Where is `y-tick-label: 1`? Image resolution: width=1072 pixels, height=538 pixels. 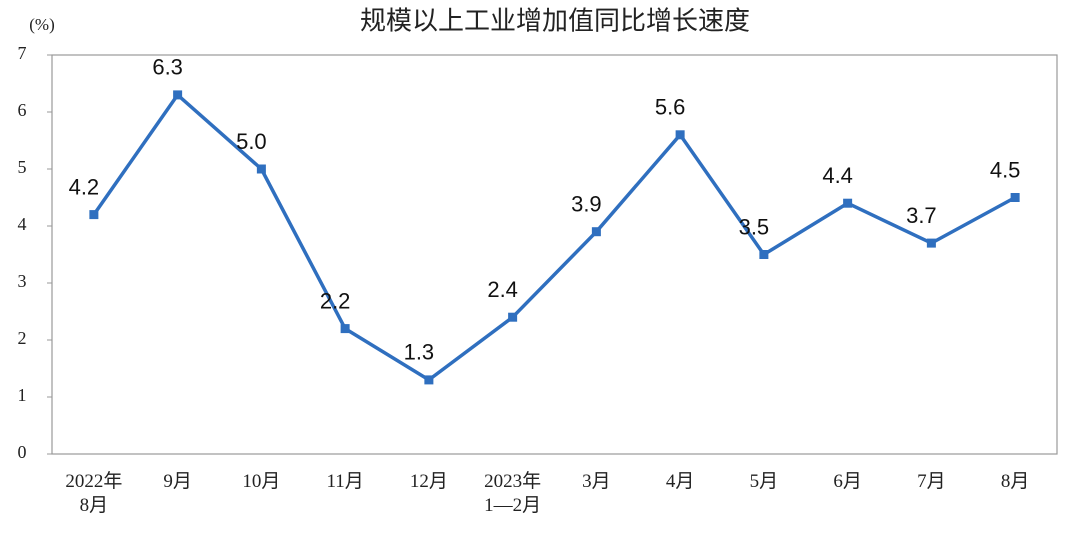
y-tick-label: 1 is located at coordinates (22, 395).